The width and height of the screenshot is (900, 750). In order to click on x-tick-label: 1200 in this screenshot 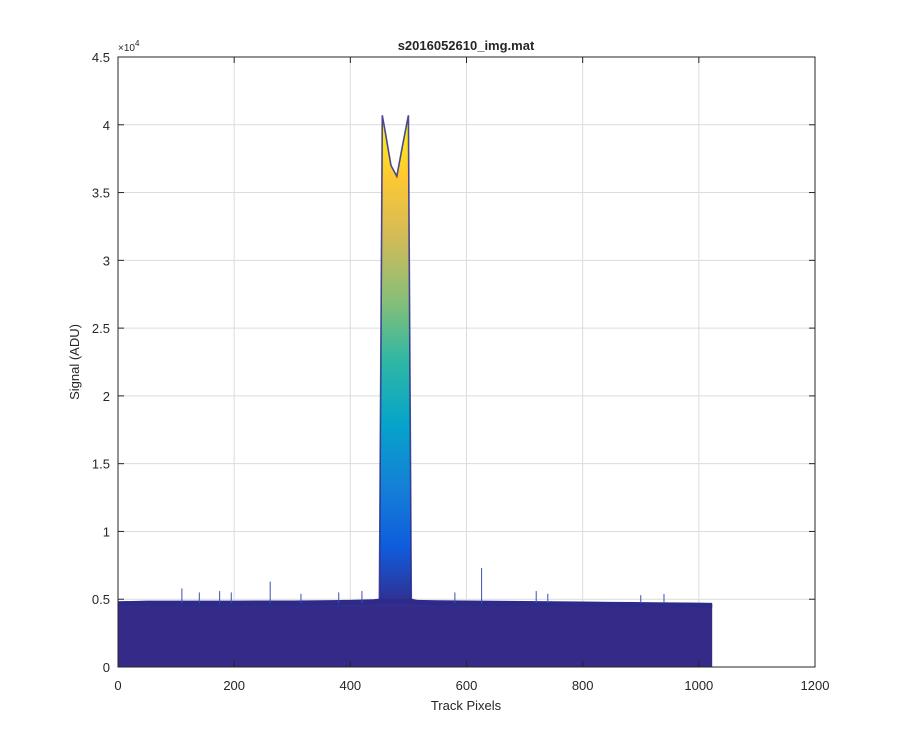, I will do `click(815, 685)`.